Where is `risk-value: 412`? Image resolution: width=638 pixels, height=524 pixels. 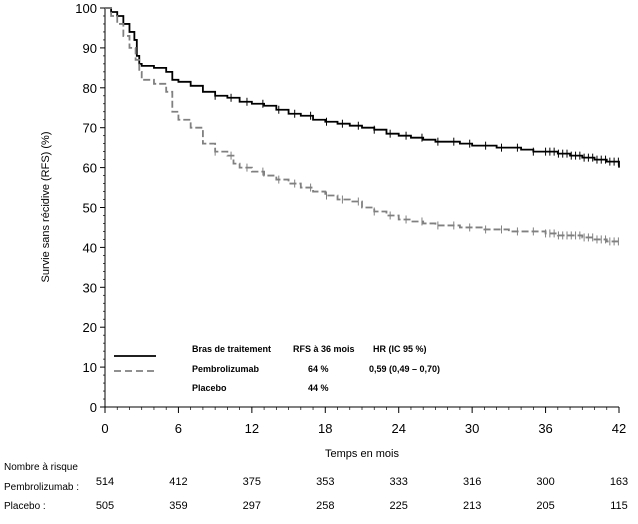 risk-value: 412 is located at coordinates (178, 482).